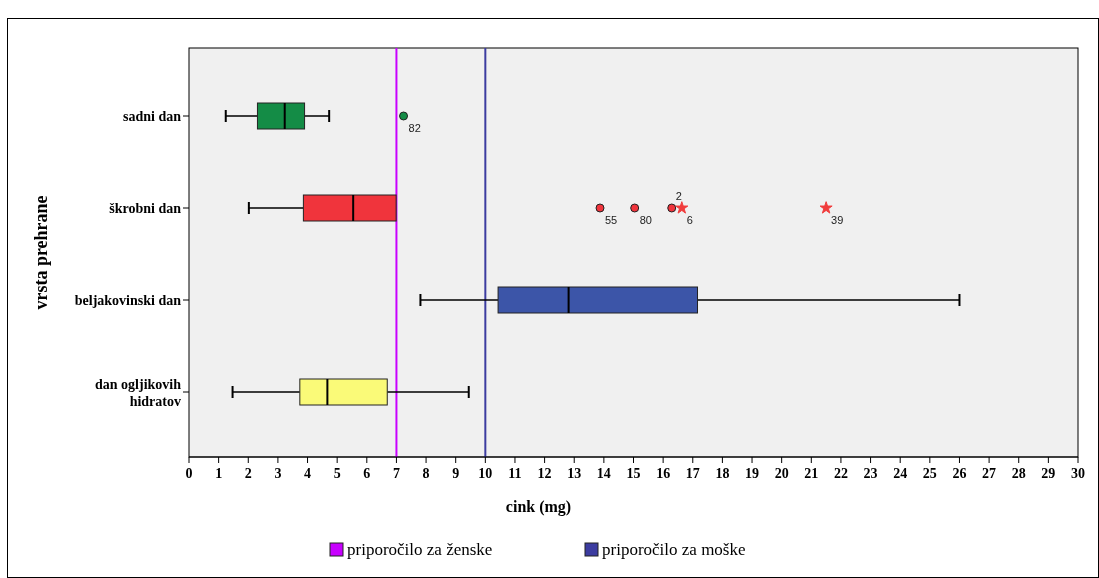 The image size is (1099, 578). Describe the element at coordinates (396, 473) in the screenshot. I see `x-tick-label: 7` at that location.